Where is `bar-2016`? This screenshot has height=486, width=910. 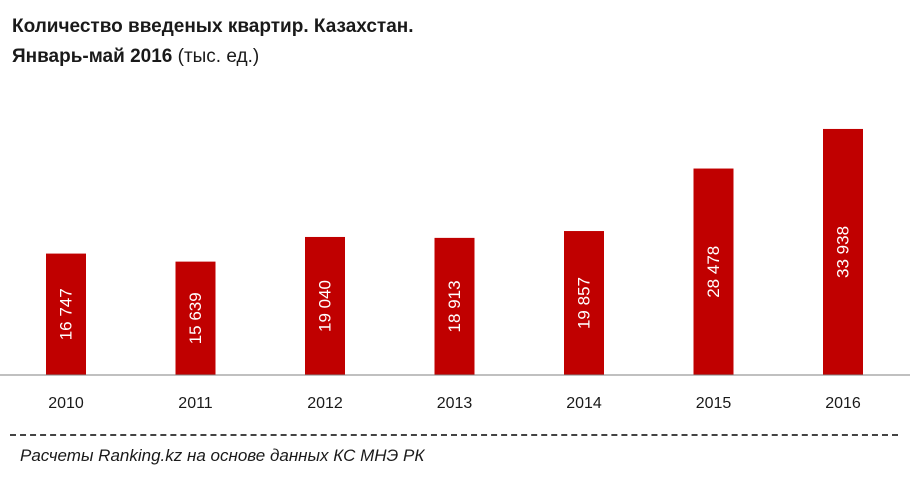 bar-2016 is located at coordinates (843, 251).